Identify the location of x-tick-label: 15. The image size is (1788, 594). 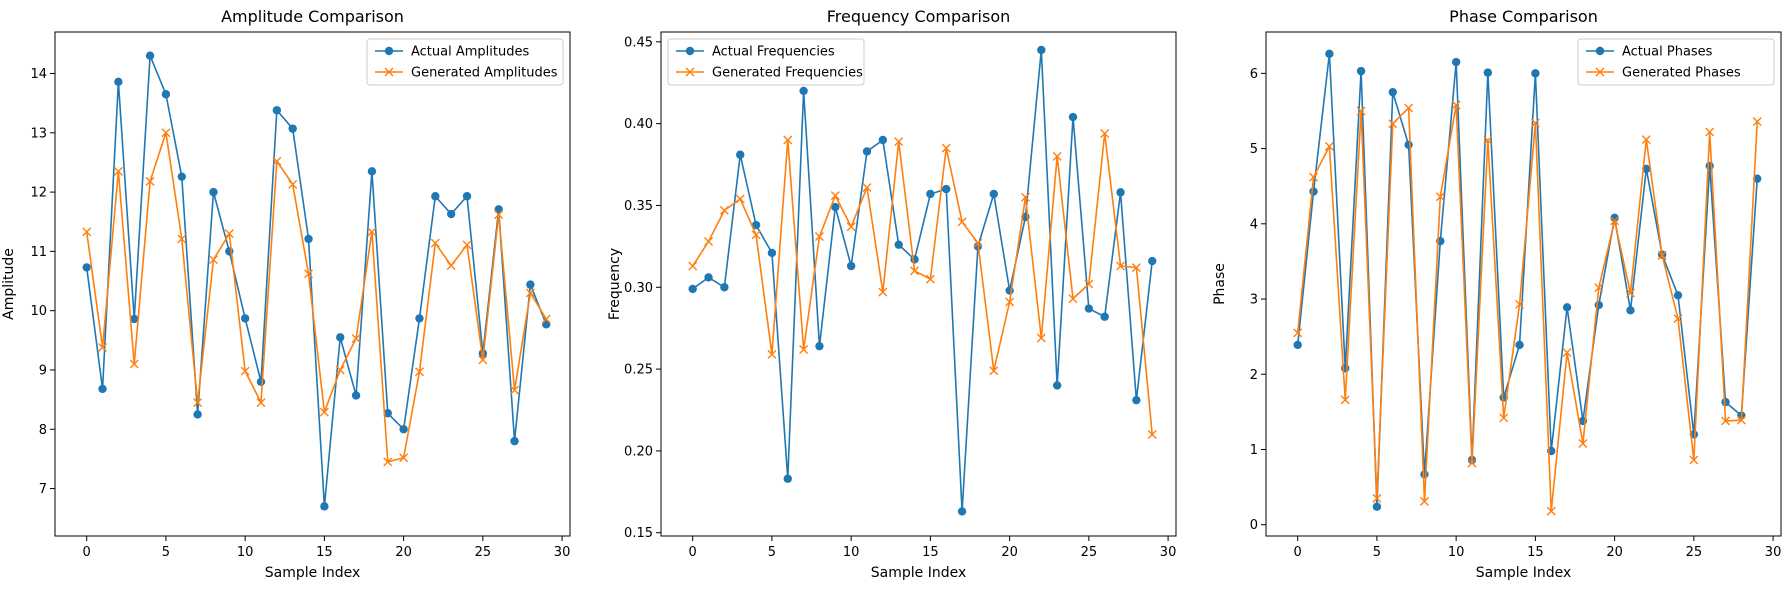
(324, 552).